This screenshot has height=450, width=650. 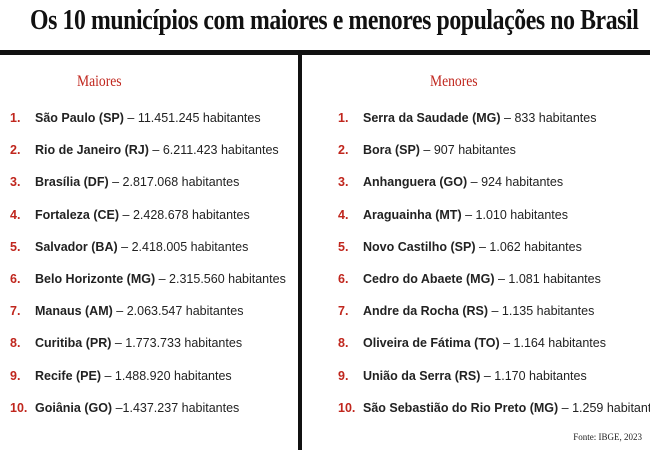 I want to click on municipality-name: Andre da Rocha (RS), so click(x=426, y=311).